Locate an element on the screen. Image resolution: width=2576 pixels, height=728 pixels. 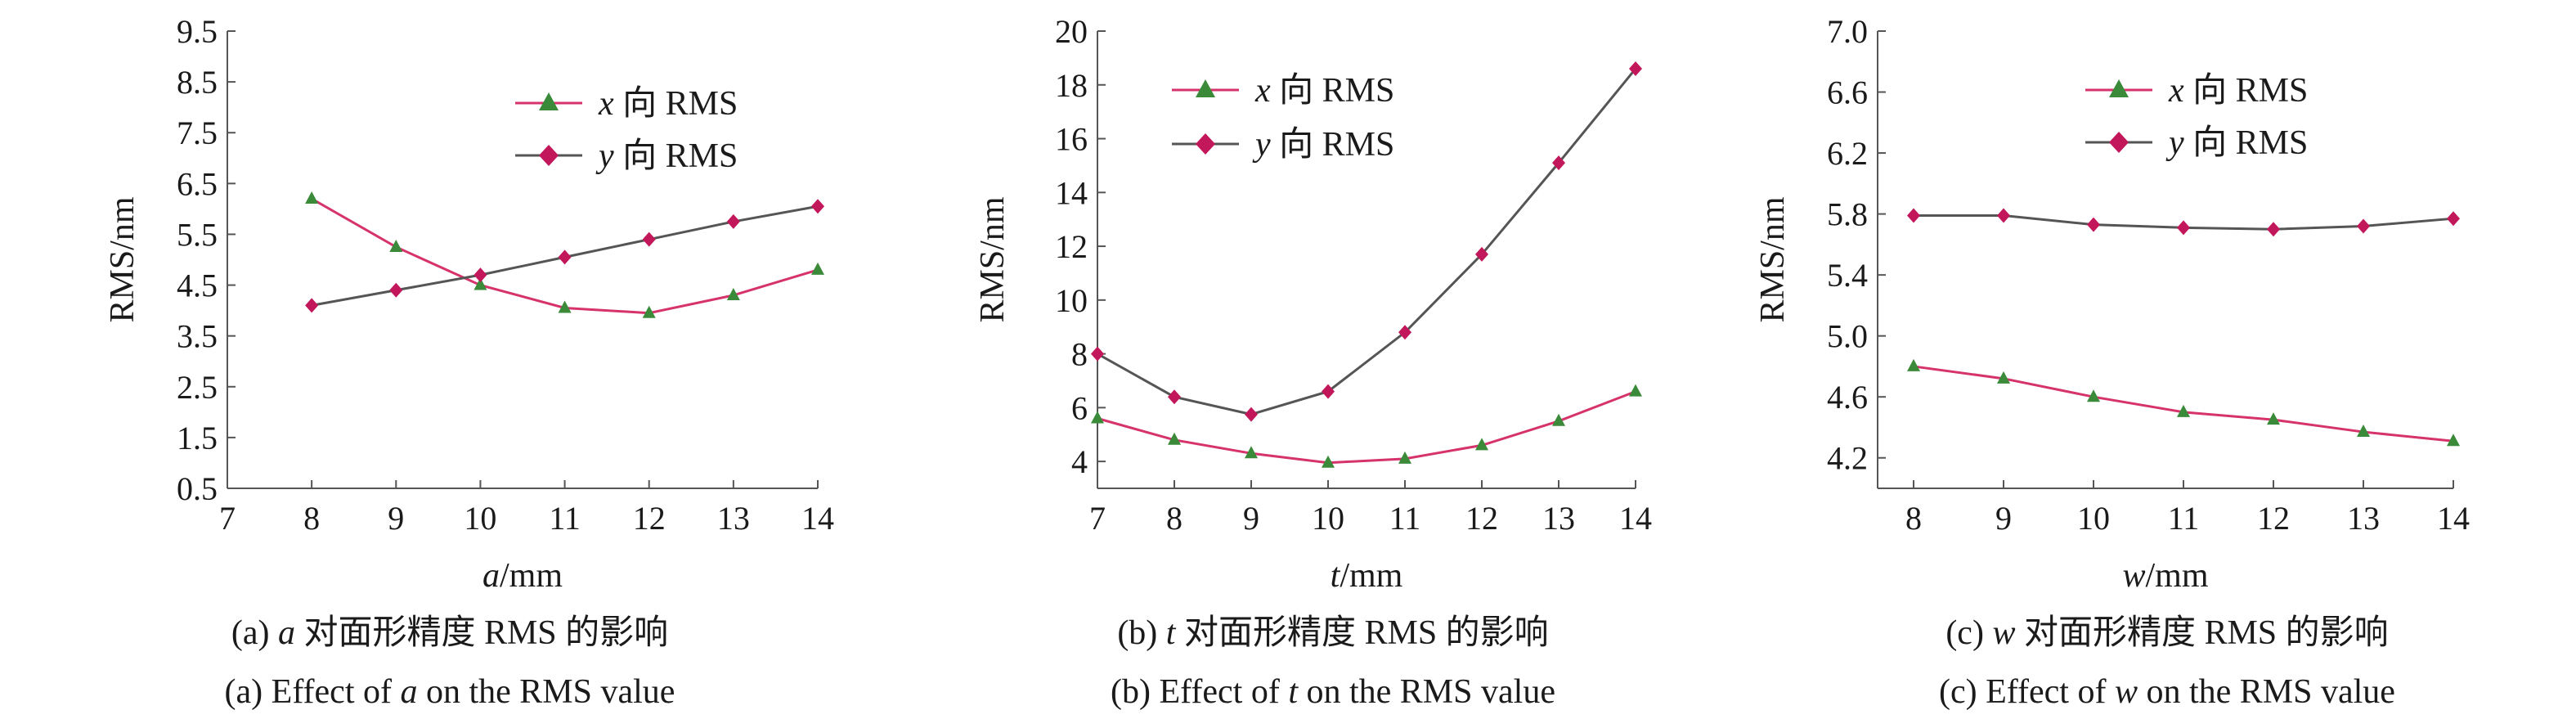
y-tick-label: 5.5 is located at coordinates (197, 235).